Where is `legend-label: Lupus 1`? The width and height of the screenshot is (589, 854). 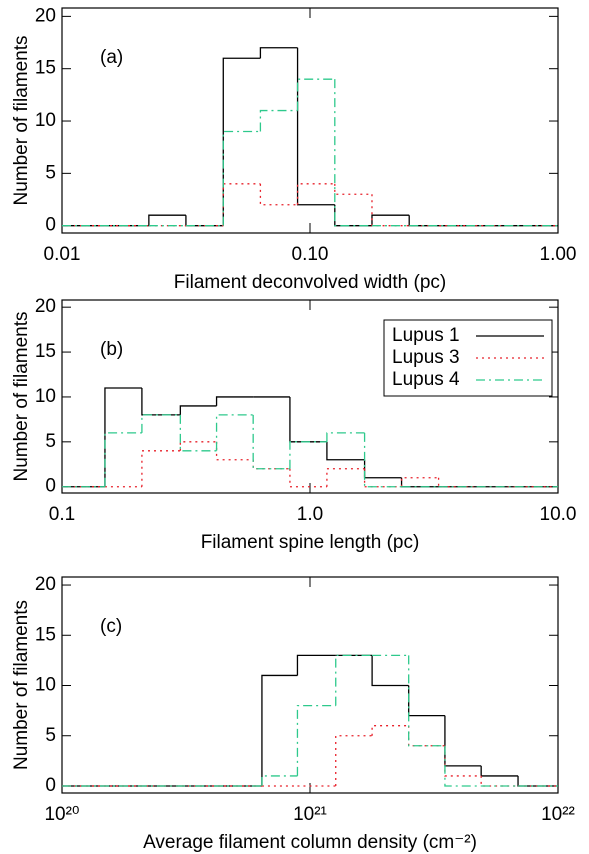 legend-label: Lupus 1 is located at coordinates (426, 335).